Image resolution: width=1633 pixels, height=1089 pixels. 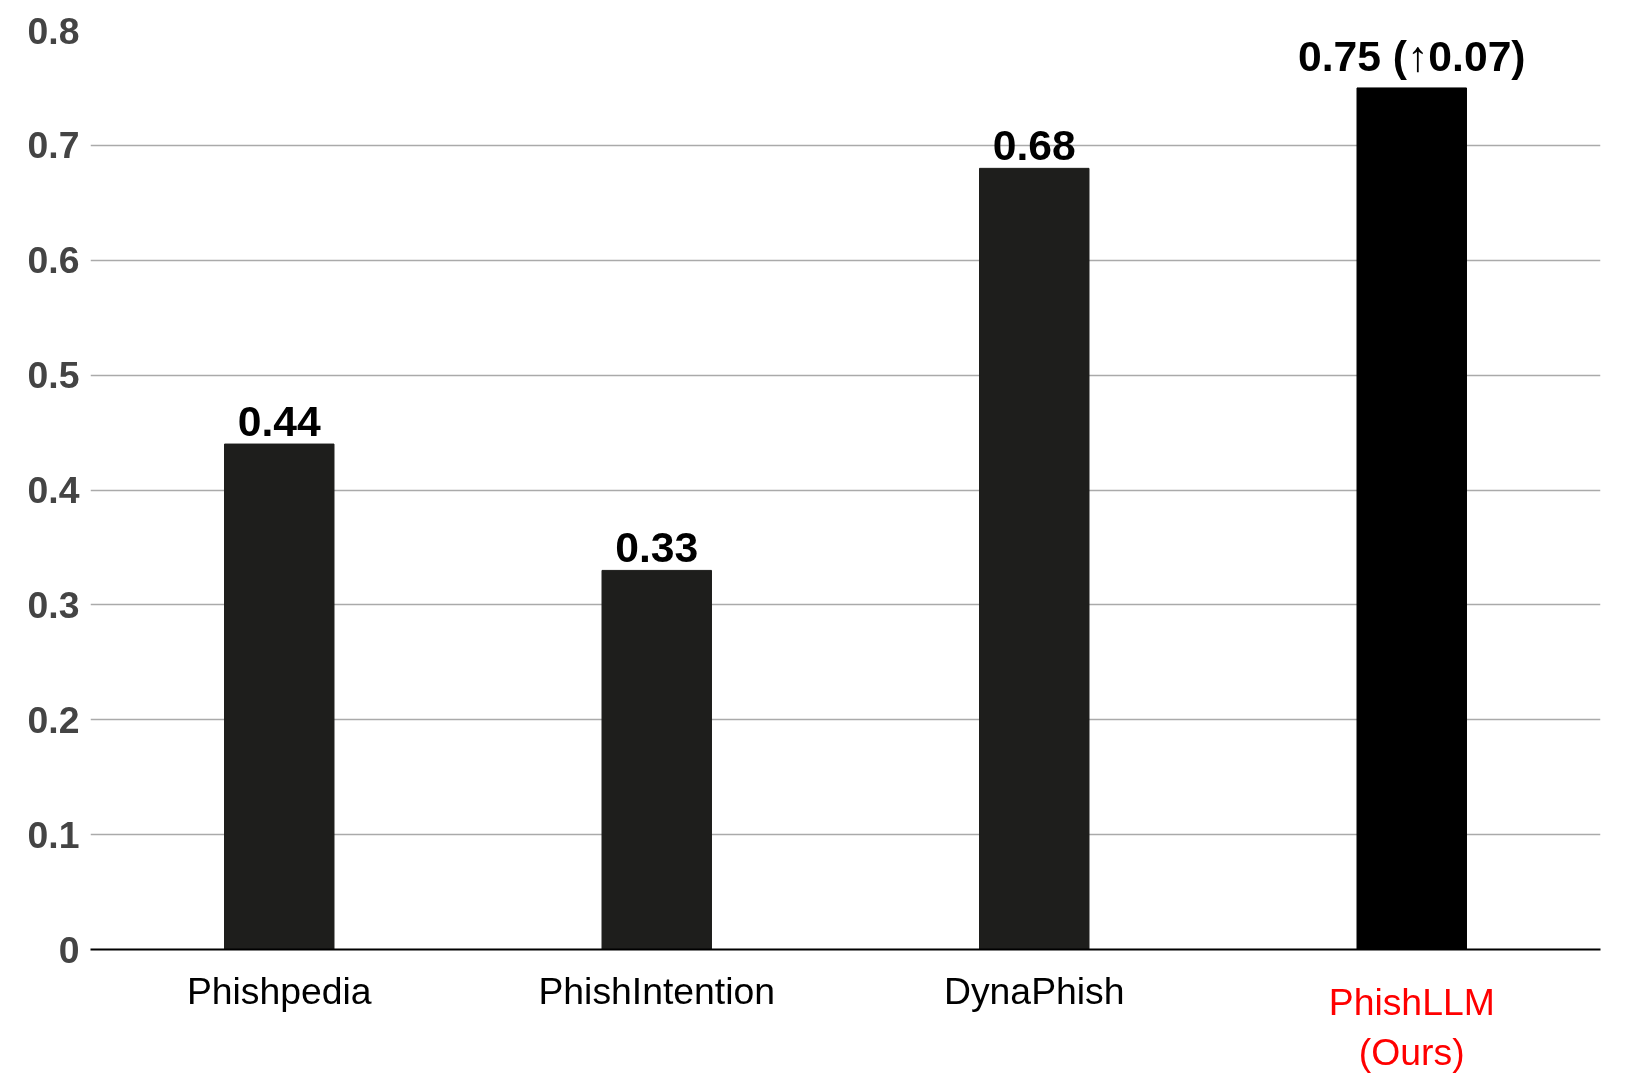 I want to click on data-label: 0.33, so click(x=657, y=547).